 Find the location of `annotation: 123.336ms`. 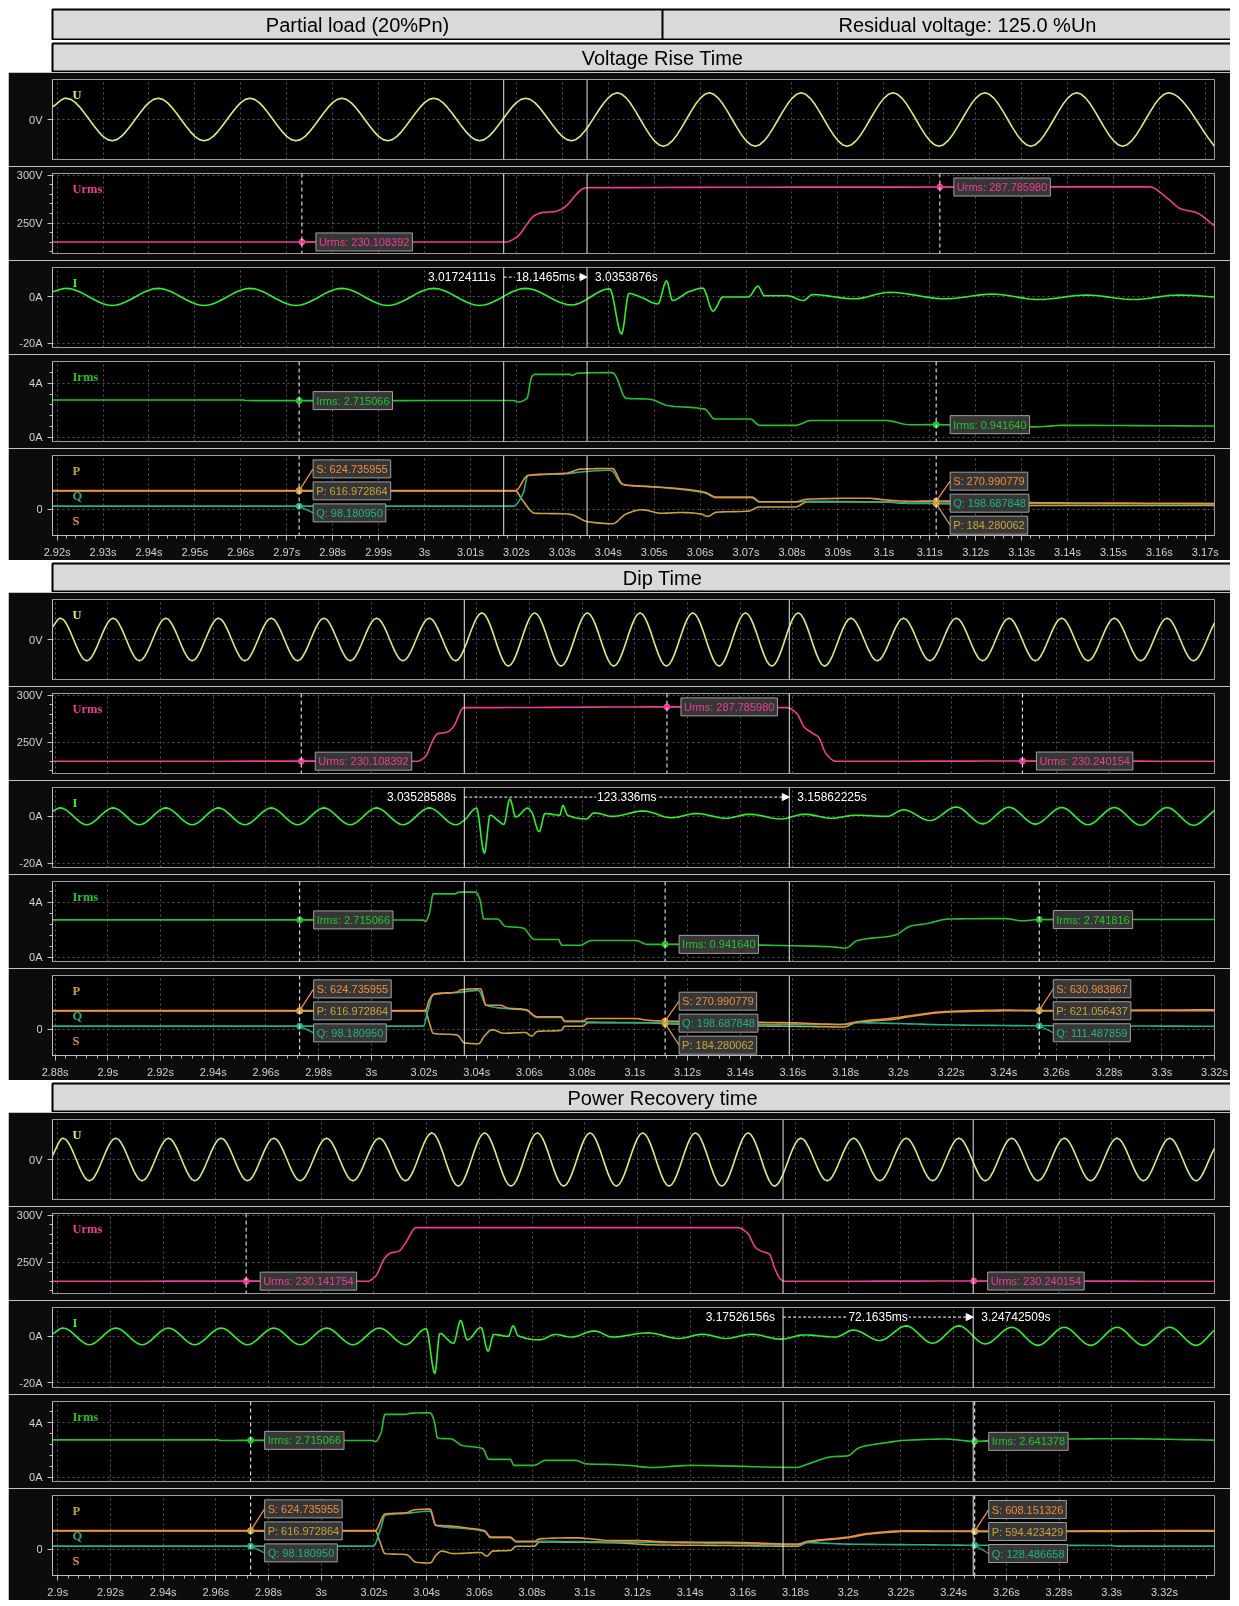

annotation: 123.336ms is located at coordinates (627, 797).